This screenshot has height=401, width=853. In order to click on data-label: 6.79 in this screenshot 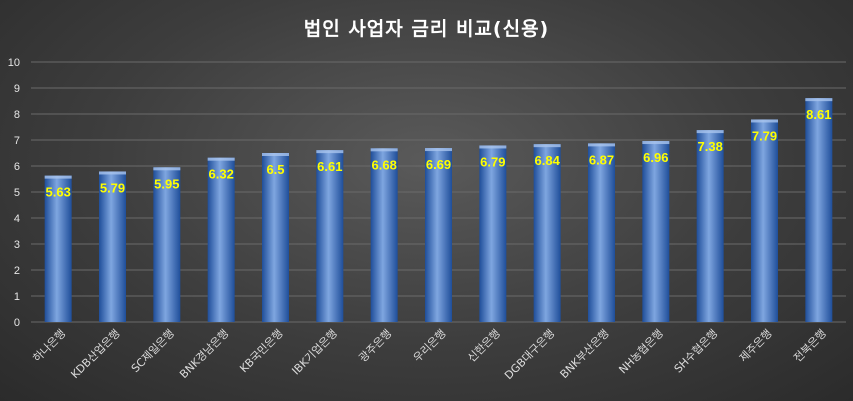, I will do `click(492, 161)`.